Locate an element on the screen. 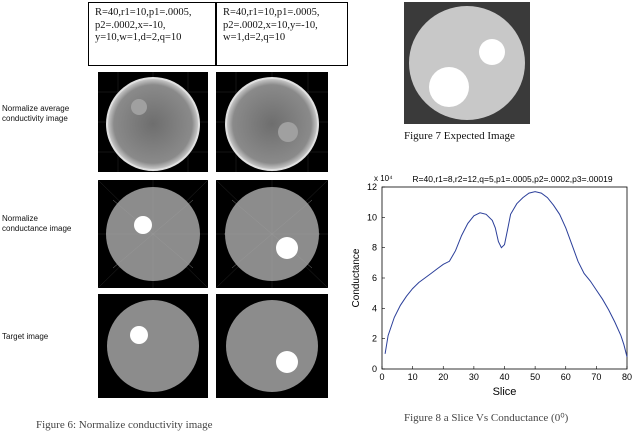 The image size is (640, 431). x-tick-label: 0 is located at coordinates (381, 377).